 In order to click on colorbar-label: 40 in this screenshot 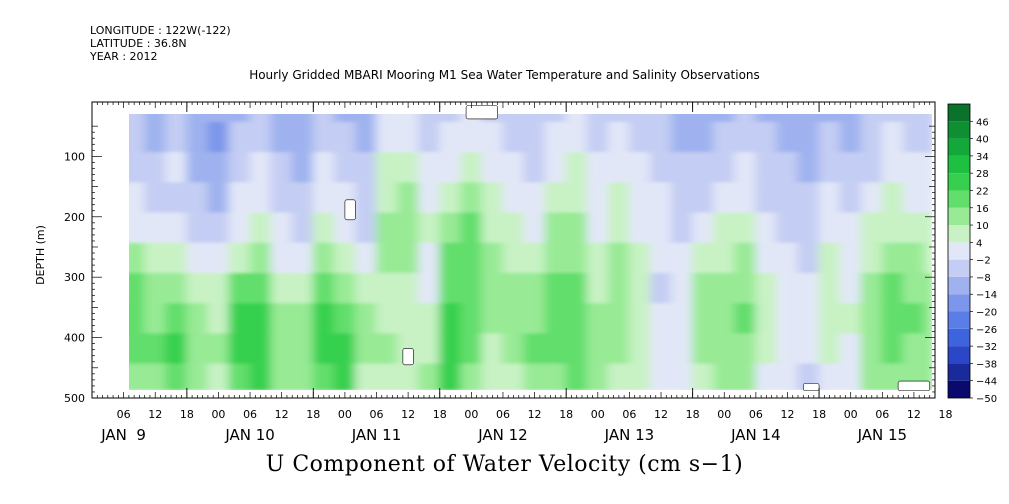, I will do `click(982, 140)`.